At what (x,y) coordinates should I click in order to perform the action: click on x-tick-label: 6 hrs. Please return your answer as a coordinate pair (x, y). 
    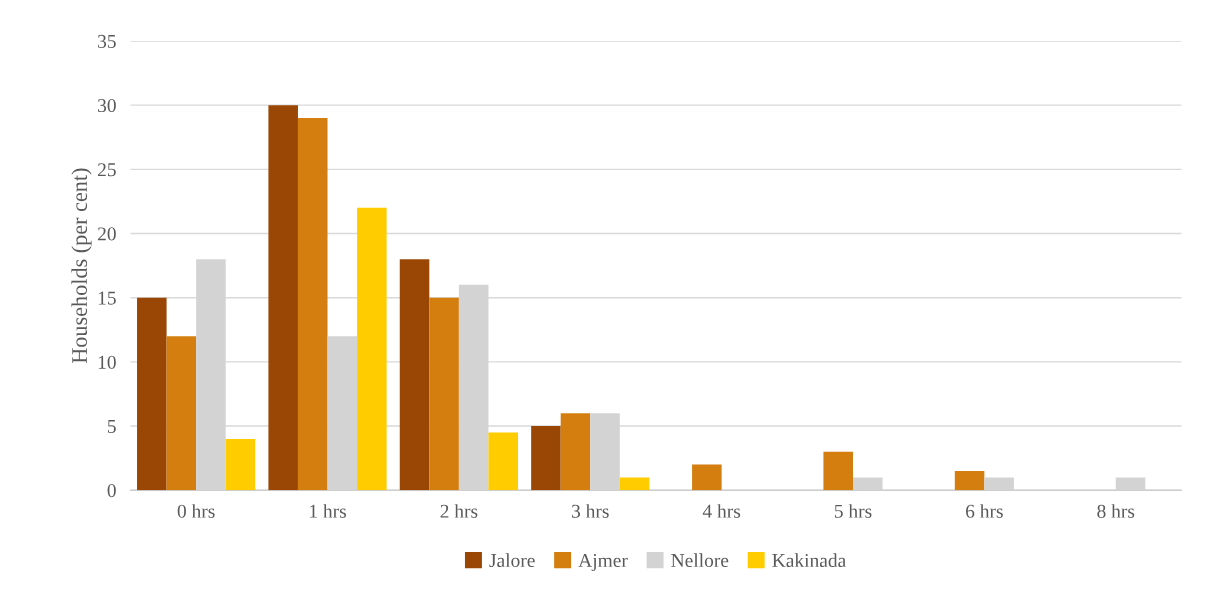
    Looking at the image, I should click on (984, 511).